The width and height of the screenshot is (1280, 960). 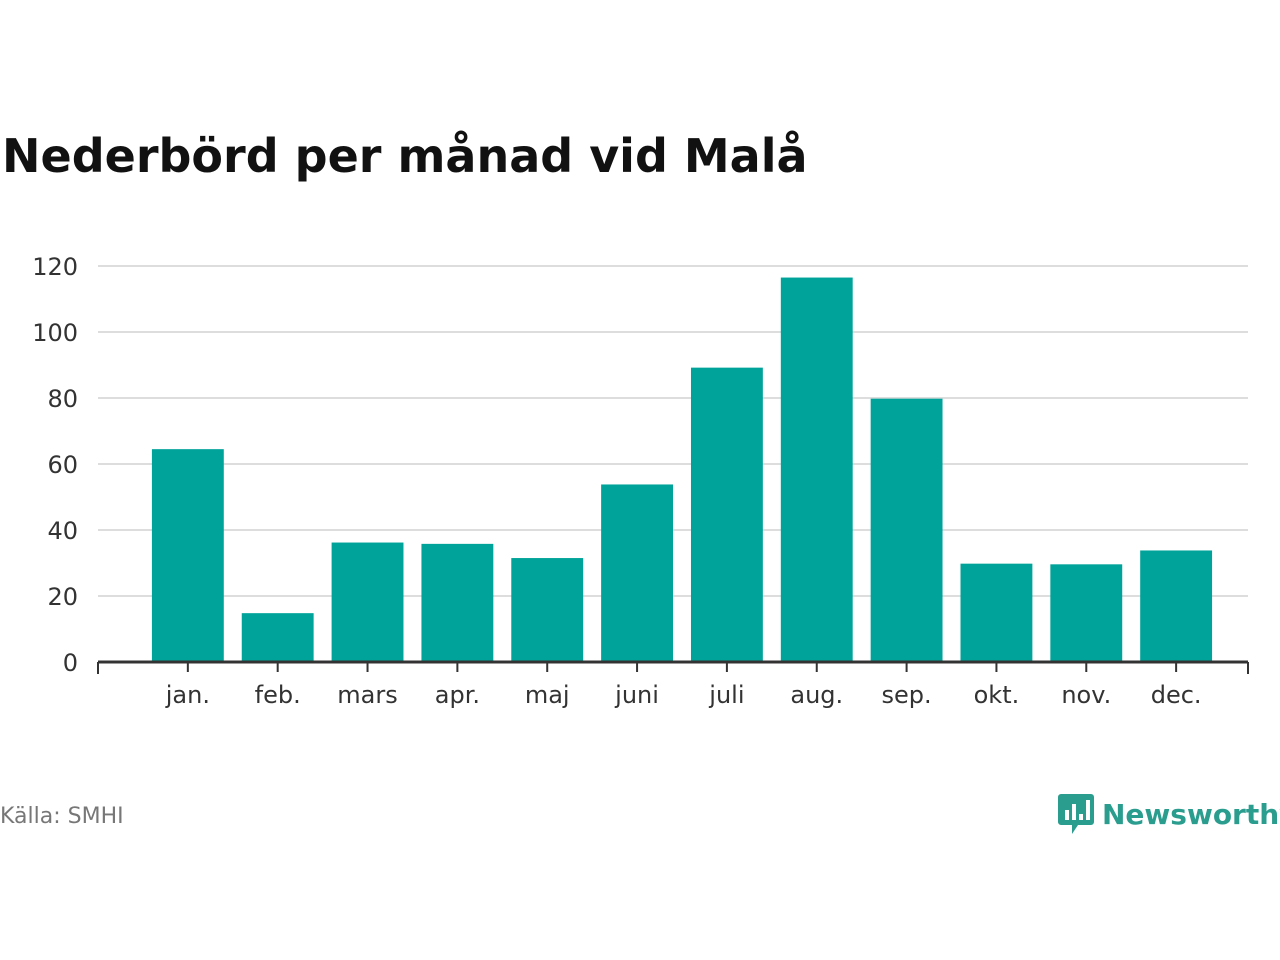 What do you see at coordinates (62, 816) in the screenshot?
I see `source-note: Källa: SMHI` at bounding box center [62, 816].